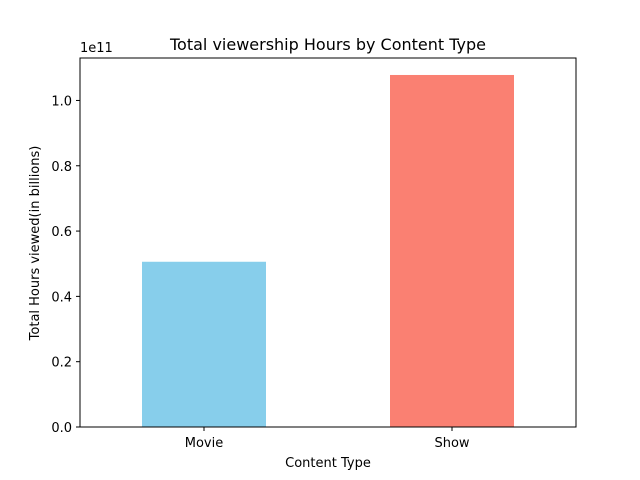 This screenshot has width=640, height=480. I want to click on y-tick-label: 0.4, so click(61, 297).